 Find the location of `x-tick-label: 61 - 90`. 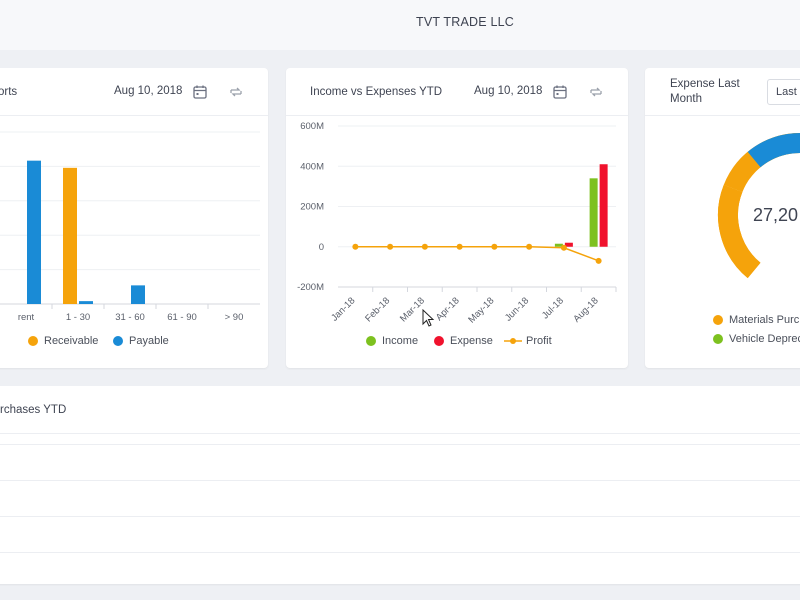

x-tick-label: 61 - 90 is located at coordinates (182, 317).